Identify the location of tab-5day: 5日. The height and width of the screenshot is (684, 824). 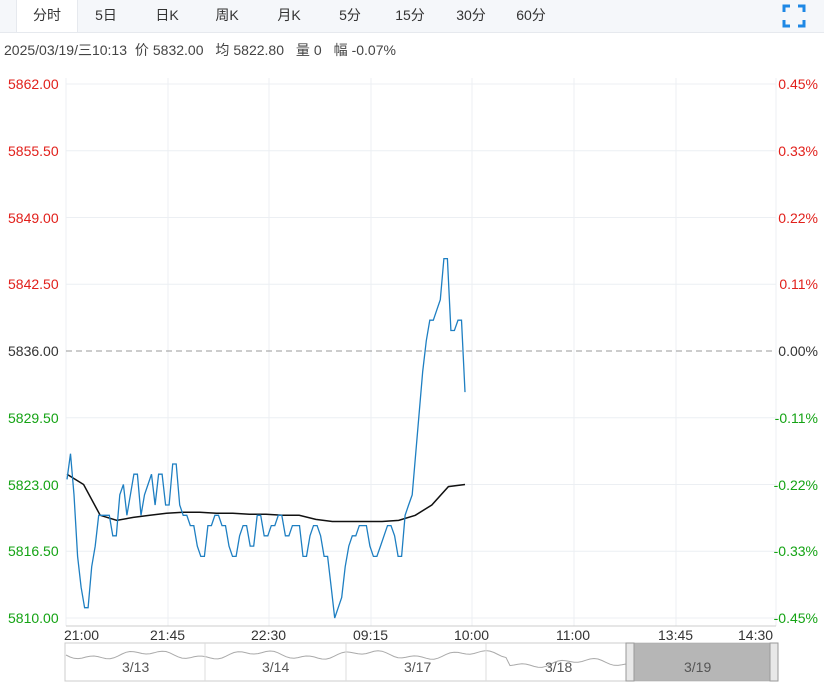
(106, 15).